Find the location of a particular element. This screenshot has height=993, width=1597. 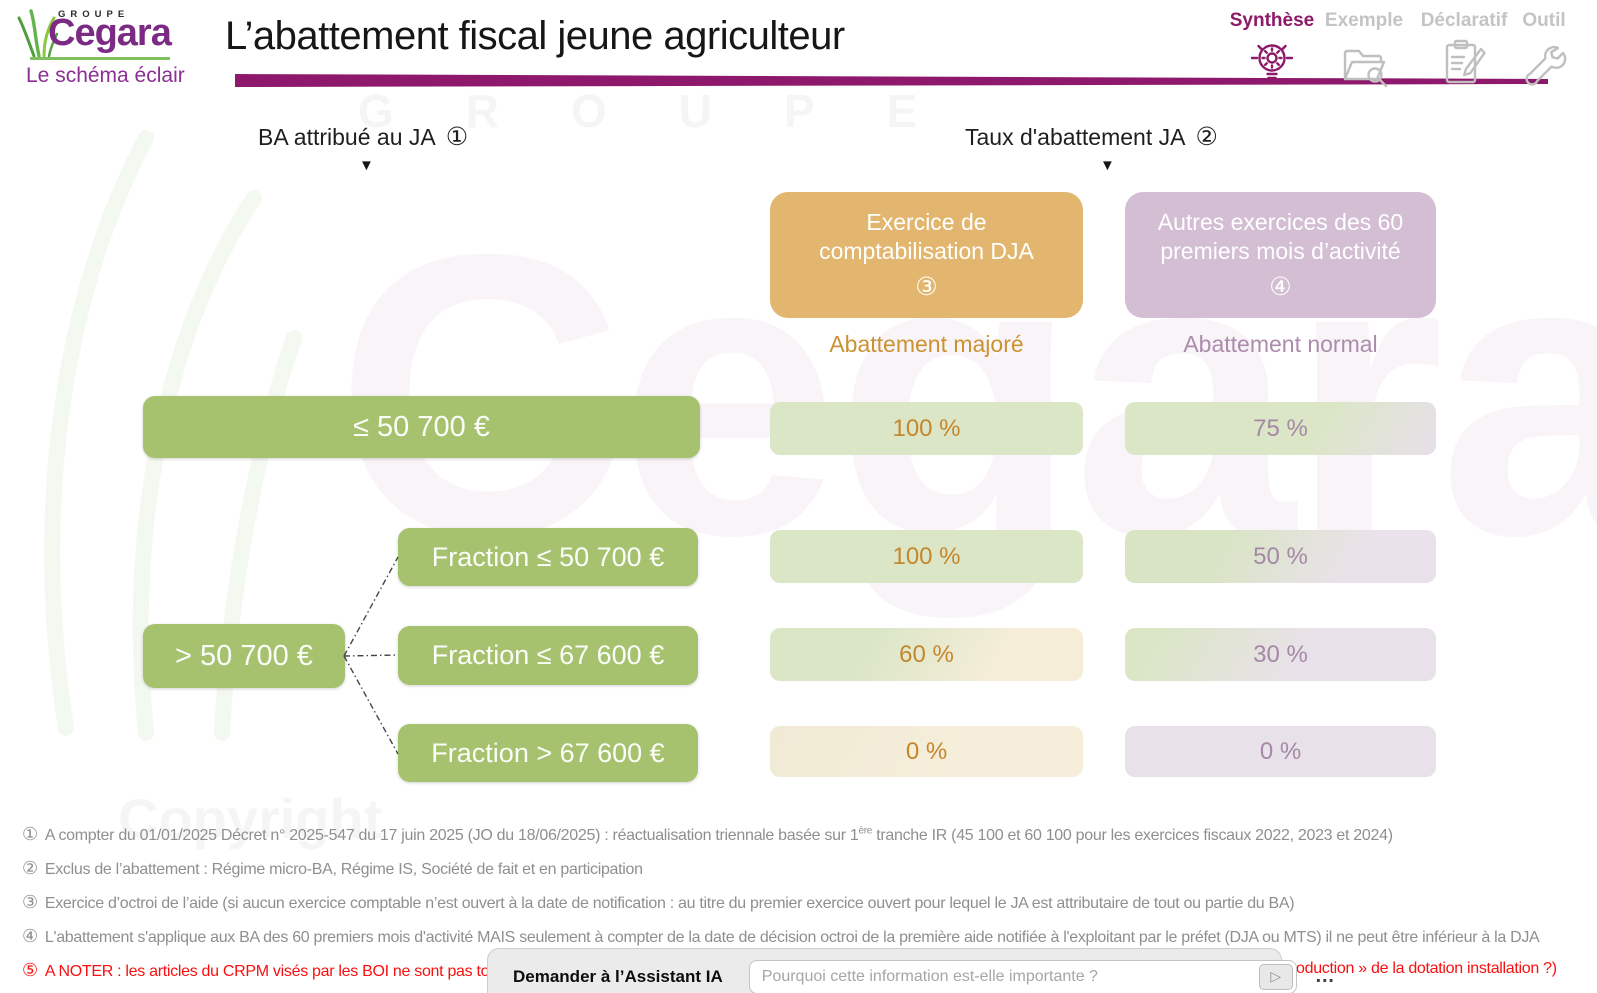

footnote-2-marker: ② is located at coordinates (30, 868).